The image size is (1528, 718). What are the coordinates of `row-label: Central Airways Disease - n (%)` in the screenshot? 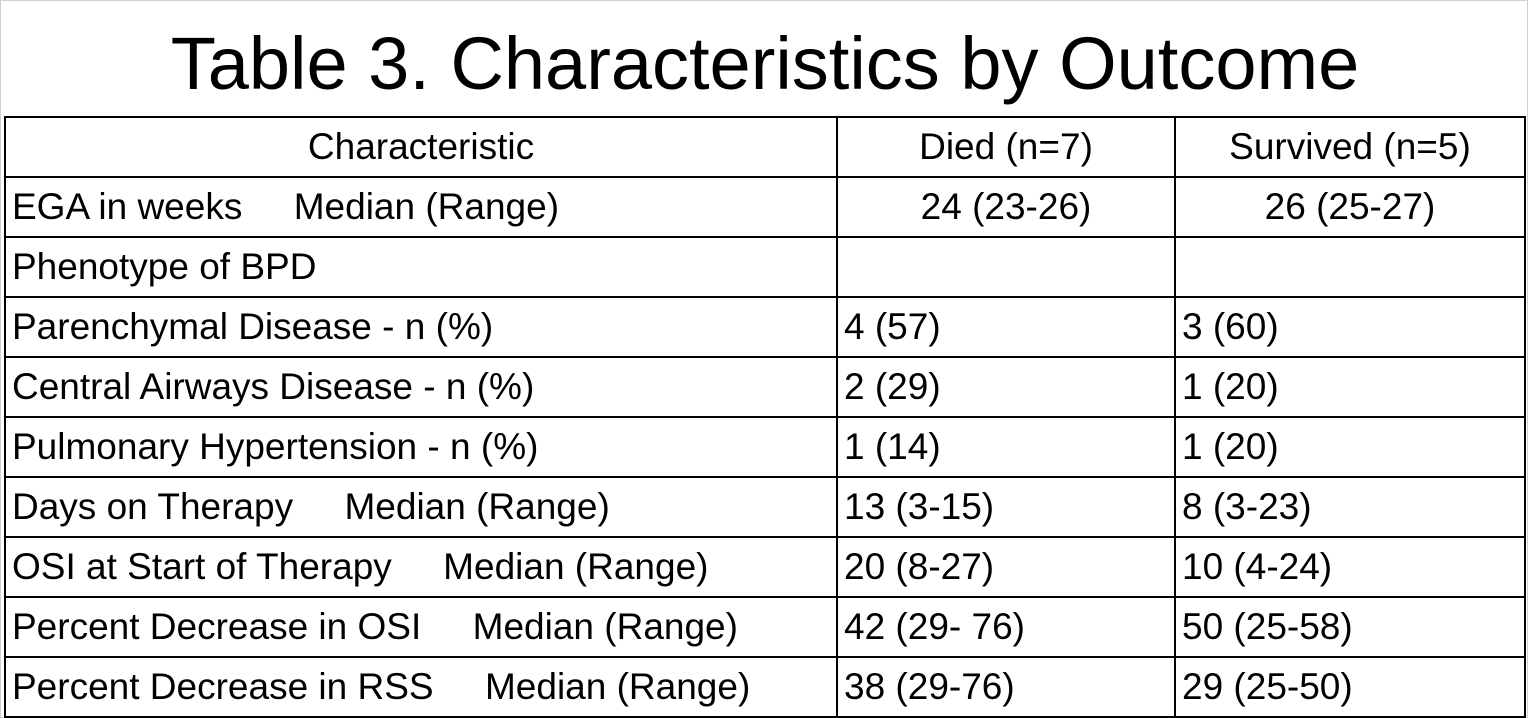 It's located at (421, 387).